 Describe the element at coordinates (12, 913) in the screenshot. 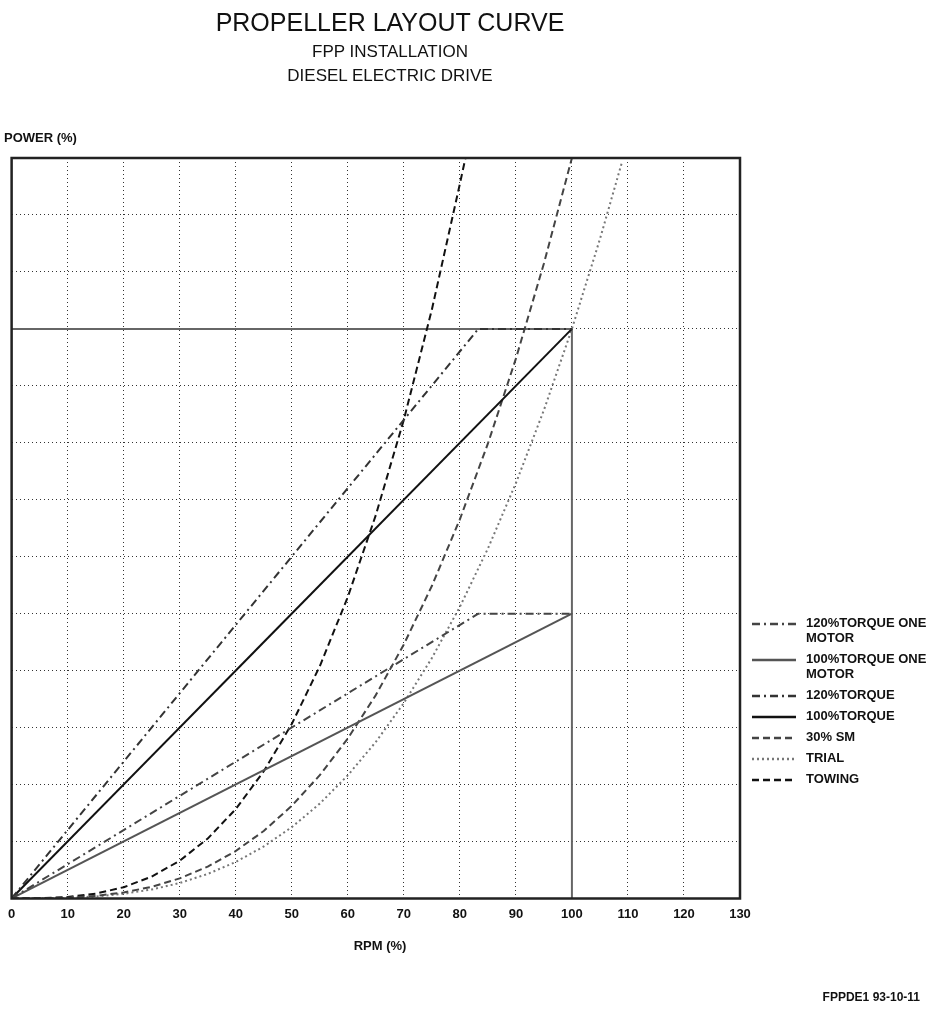

I see `x-tick-label: 0` at that location.